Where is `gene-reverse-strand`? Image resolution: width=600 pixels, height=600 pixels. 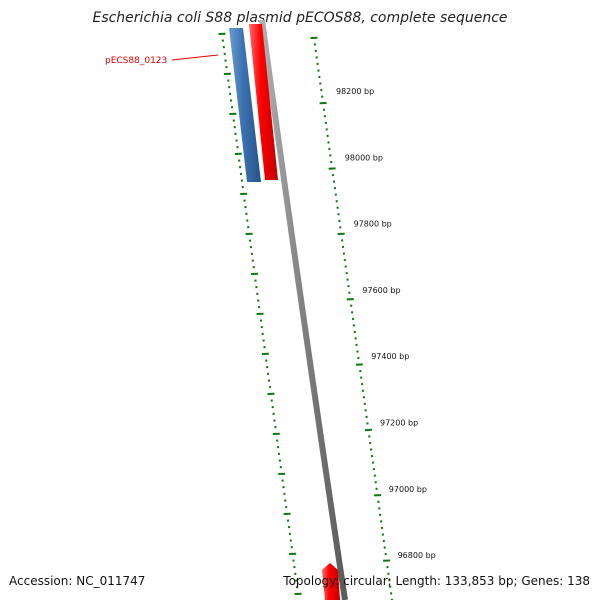 gene-reverse-strand is located at coordinates (245, 105).